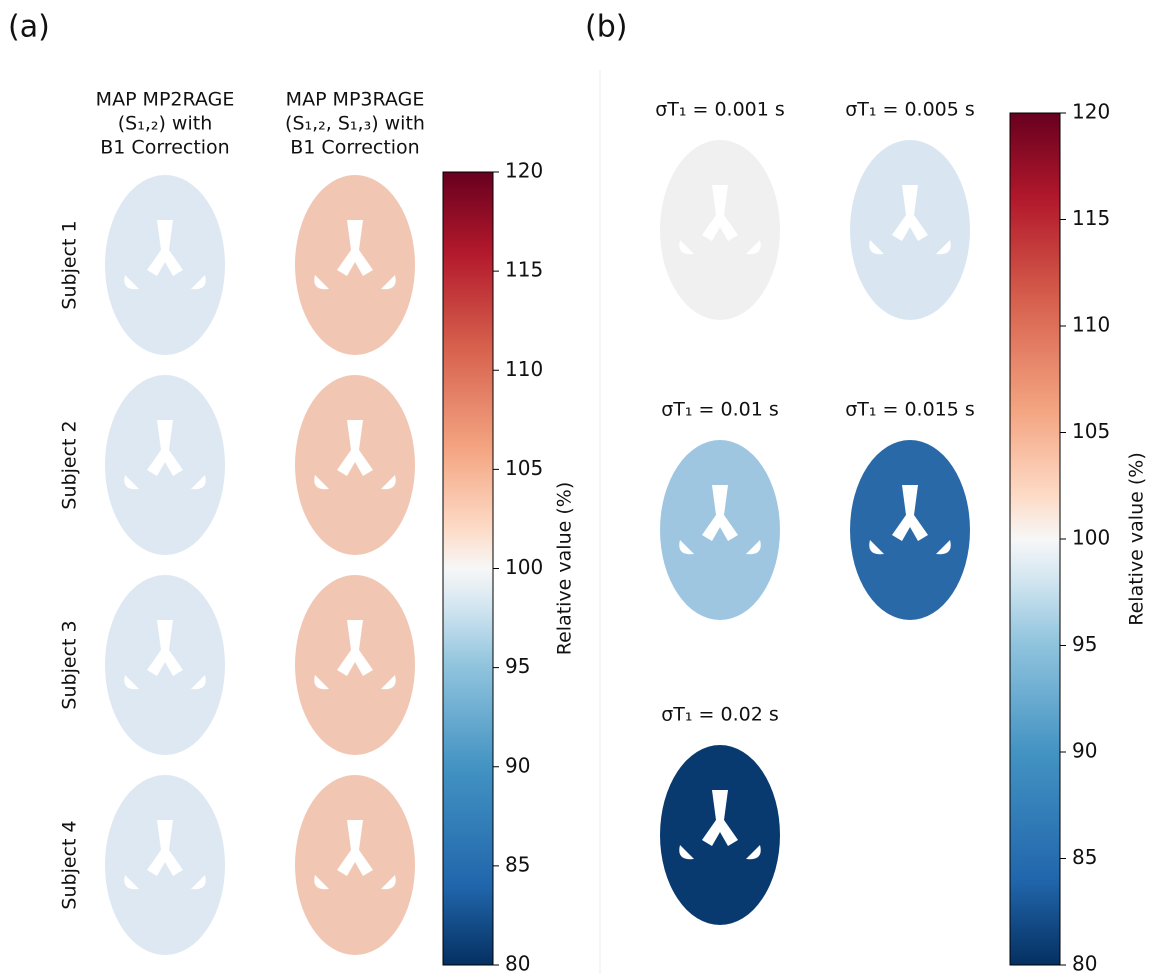 Image resolution: width=1149 pixels, height=974 pixels. I want to click on panel-label: (a), so click(29, 27).